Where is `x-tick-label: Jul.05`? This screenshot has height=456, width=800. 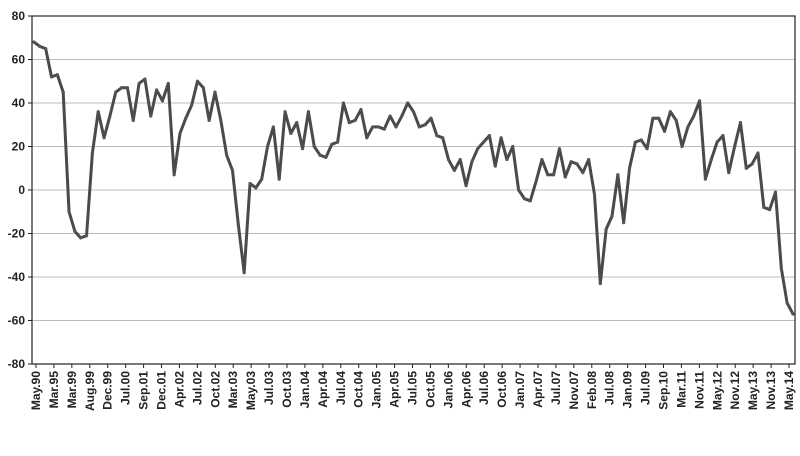 x-tick-label: Jul.05 is located at coordinates (413, 388).